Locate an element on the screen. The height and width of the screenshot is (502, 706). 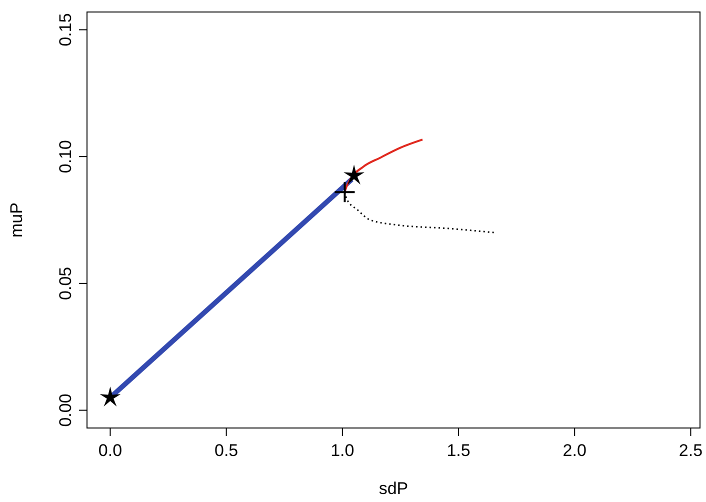
line-series is located at coordinates (384, 166).